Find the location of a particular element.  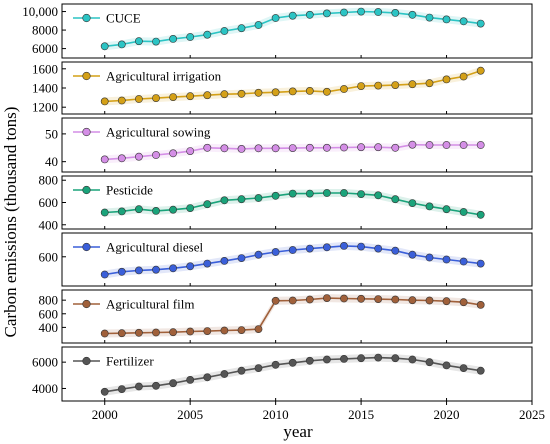

panel-4: 600 Agricultural diesel is located at coordinates (286, 259).